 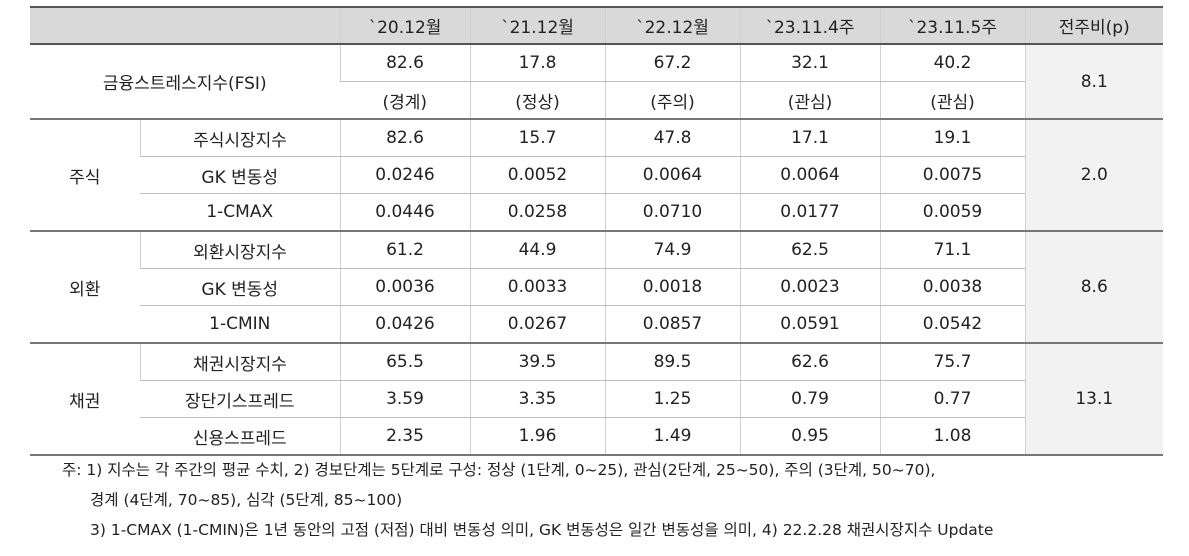 I want to click on row: 신용스프레드 2.35 1.96 1.49 0.95 1.08, so click(x=596, y=436).